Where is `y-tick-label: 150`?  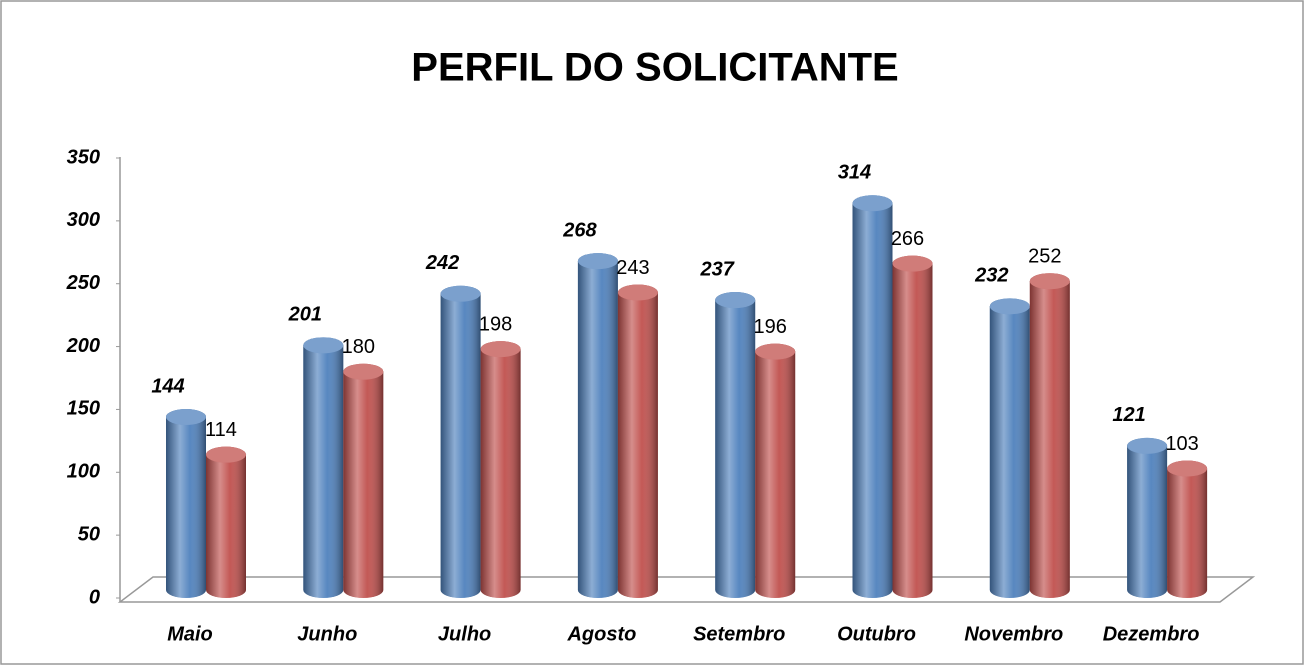 y-tick-label: 150 is located at coordinates (83, 409).